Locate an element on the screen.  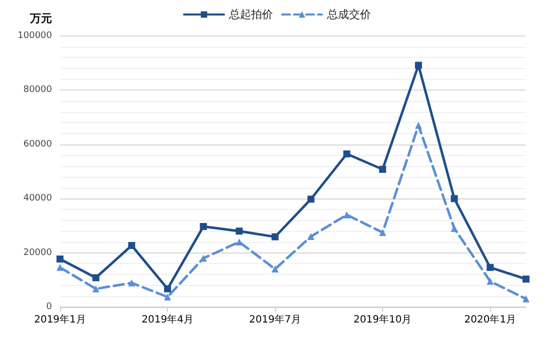
legend-label: 总成交价 is located at coordinates (348, 14).